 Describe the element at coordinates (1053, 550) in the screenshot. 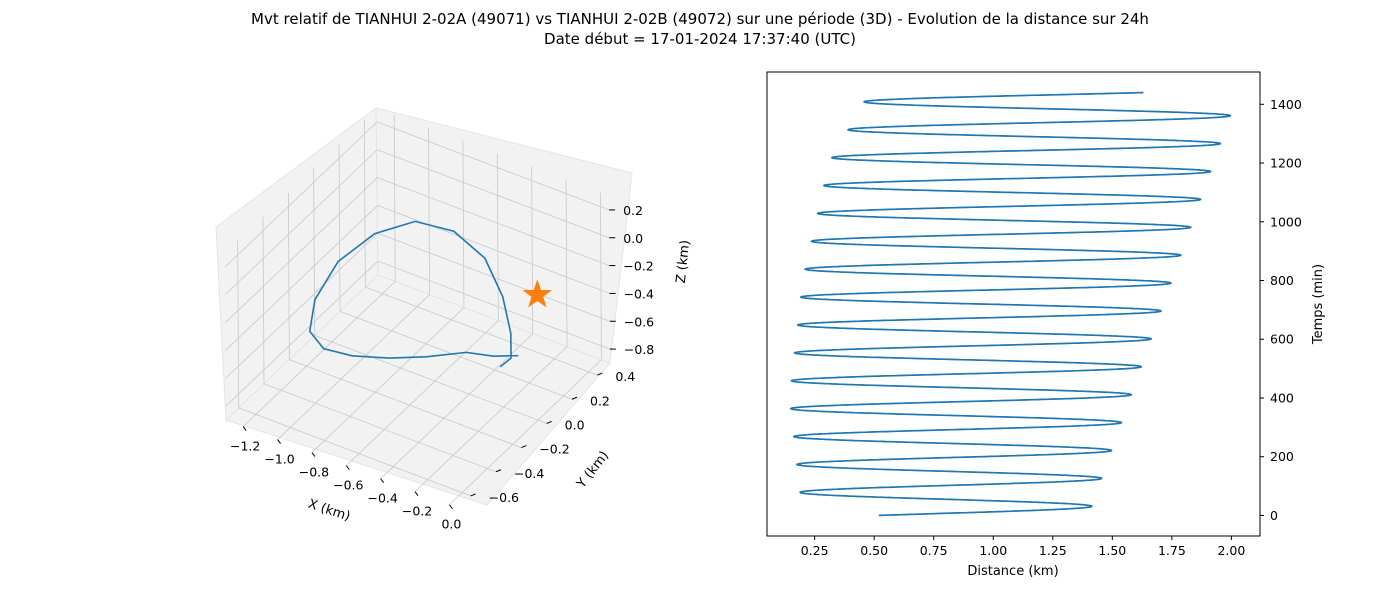

I see `x-tick-label: 1.25` at that location.